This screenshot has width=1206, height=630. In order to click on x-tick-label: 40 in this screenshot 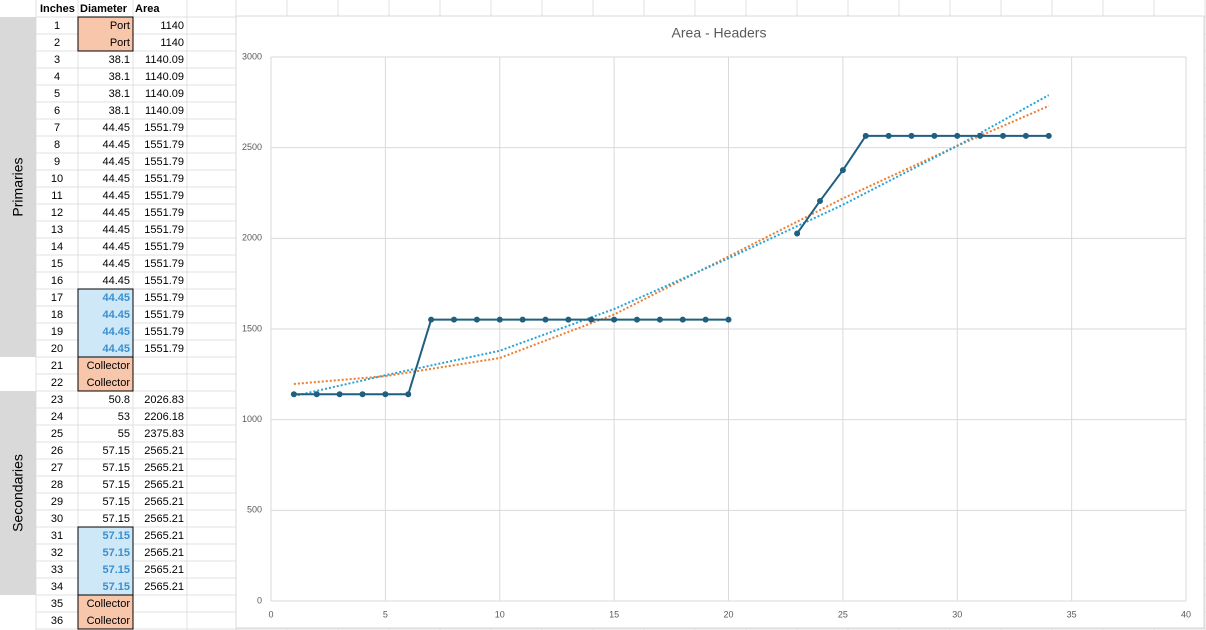, I will do `click(1186, 614)`.